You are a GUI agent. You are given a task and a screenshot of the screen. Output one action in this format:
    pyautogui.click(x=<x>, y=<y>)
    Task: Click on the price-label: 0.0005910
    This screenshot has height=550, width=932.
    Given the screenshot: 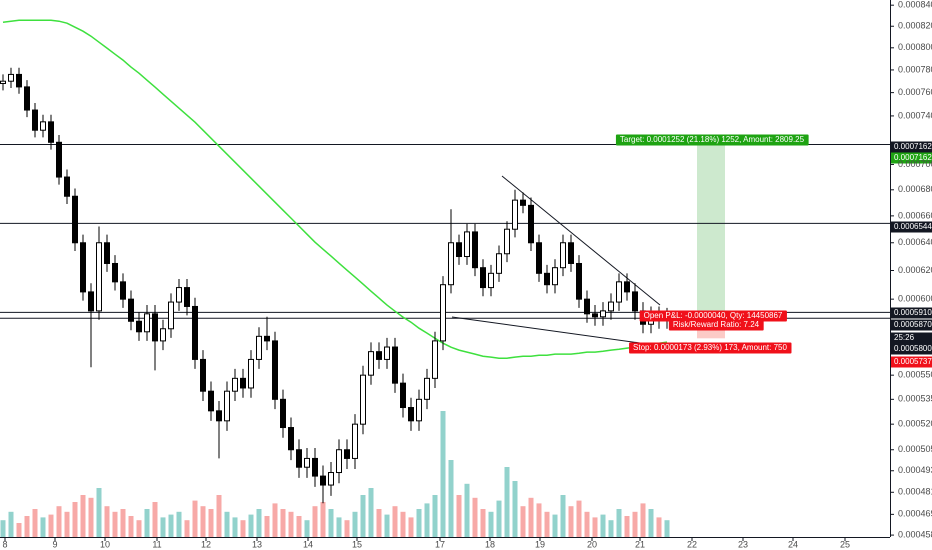 What is the action you would take?
    pyautogui.click(x=913, y=312)
    